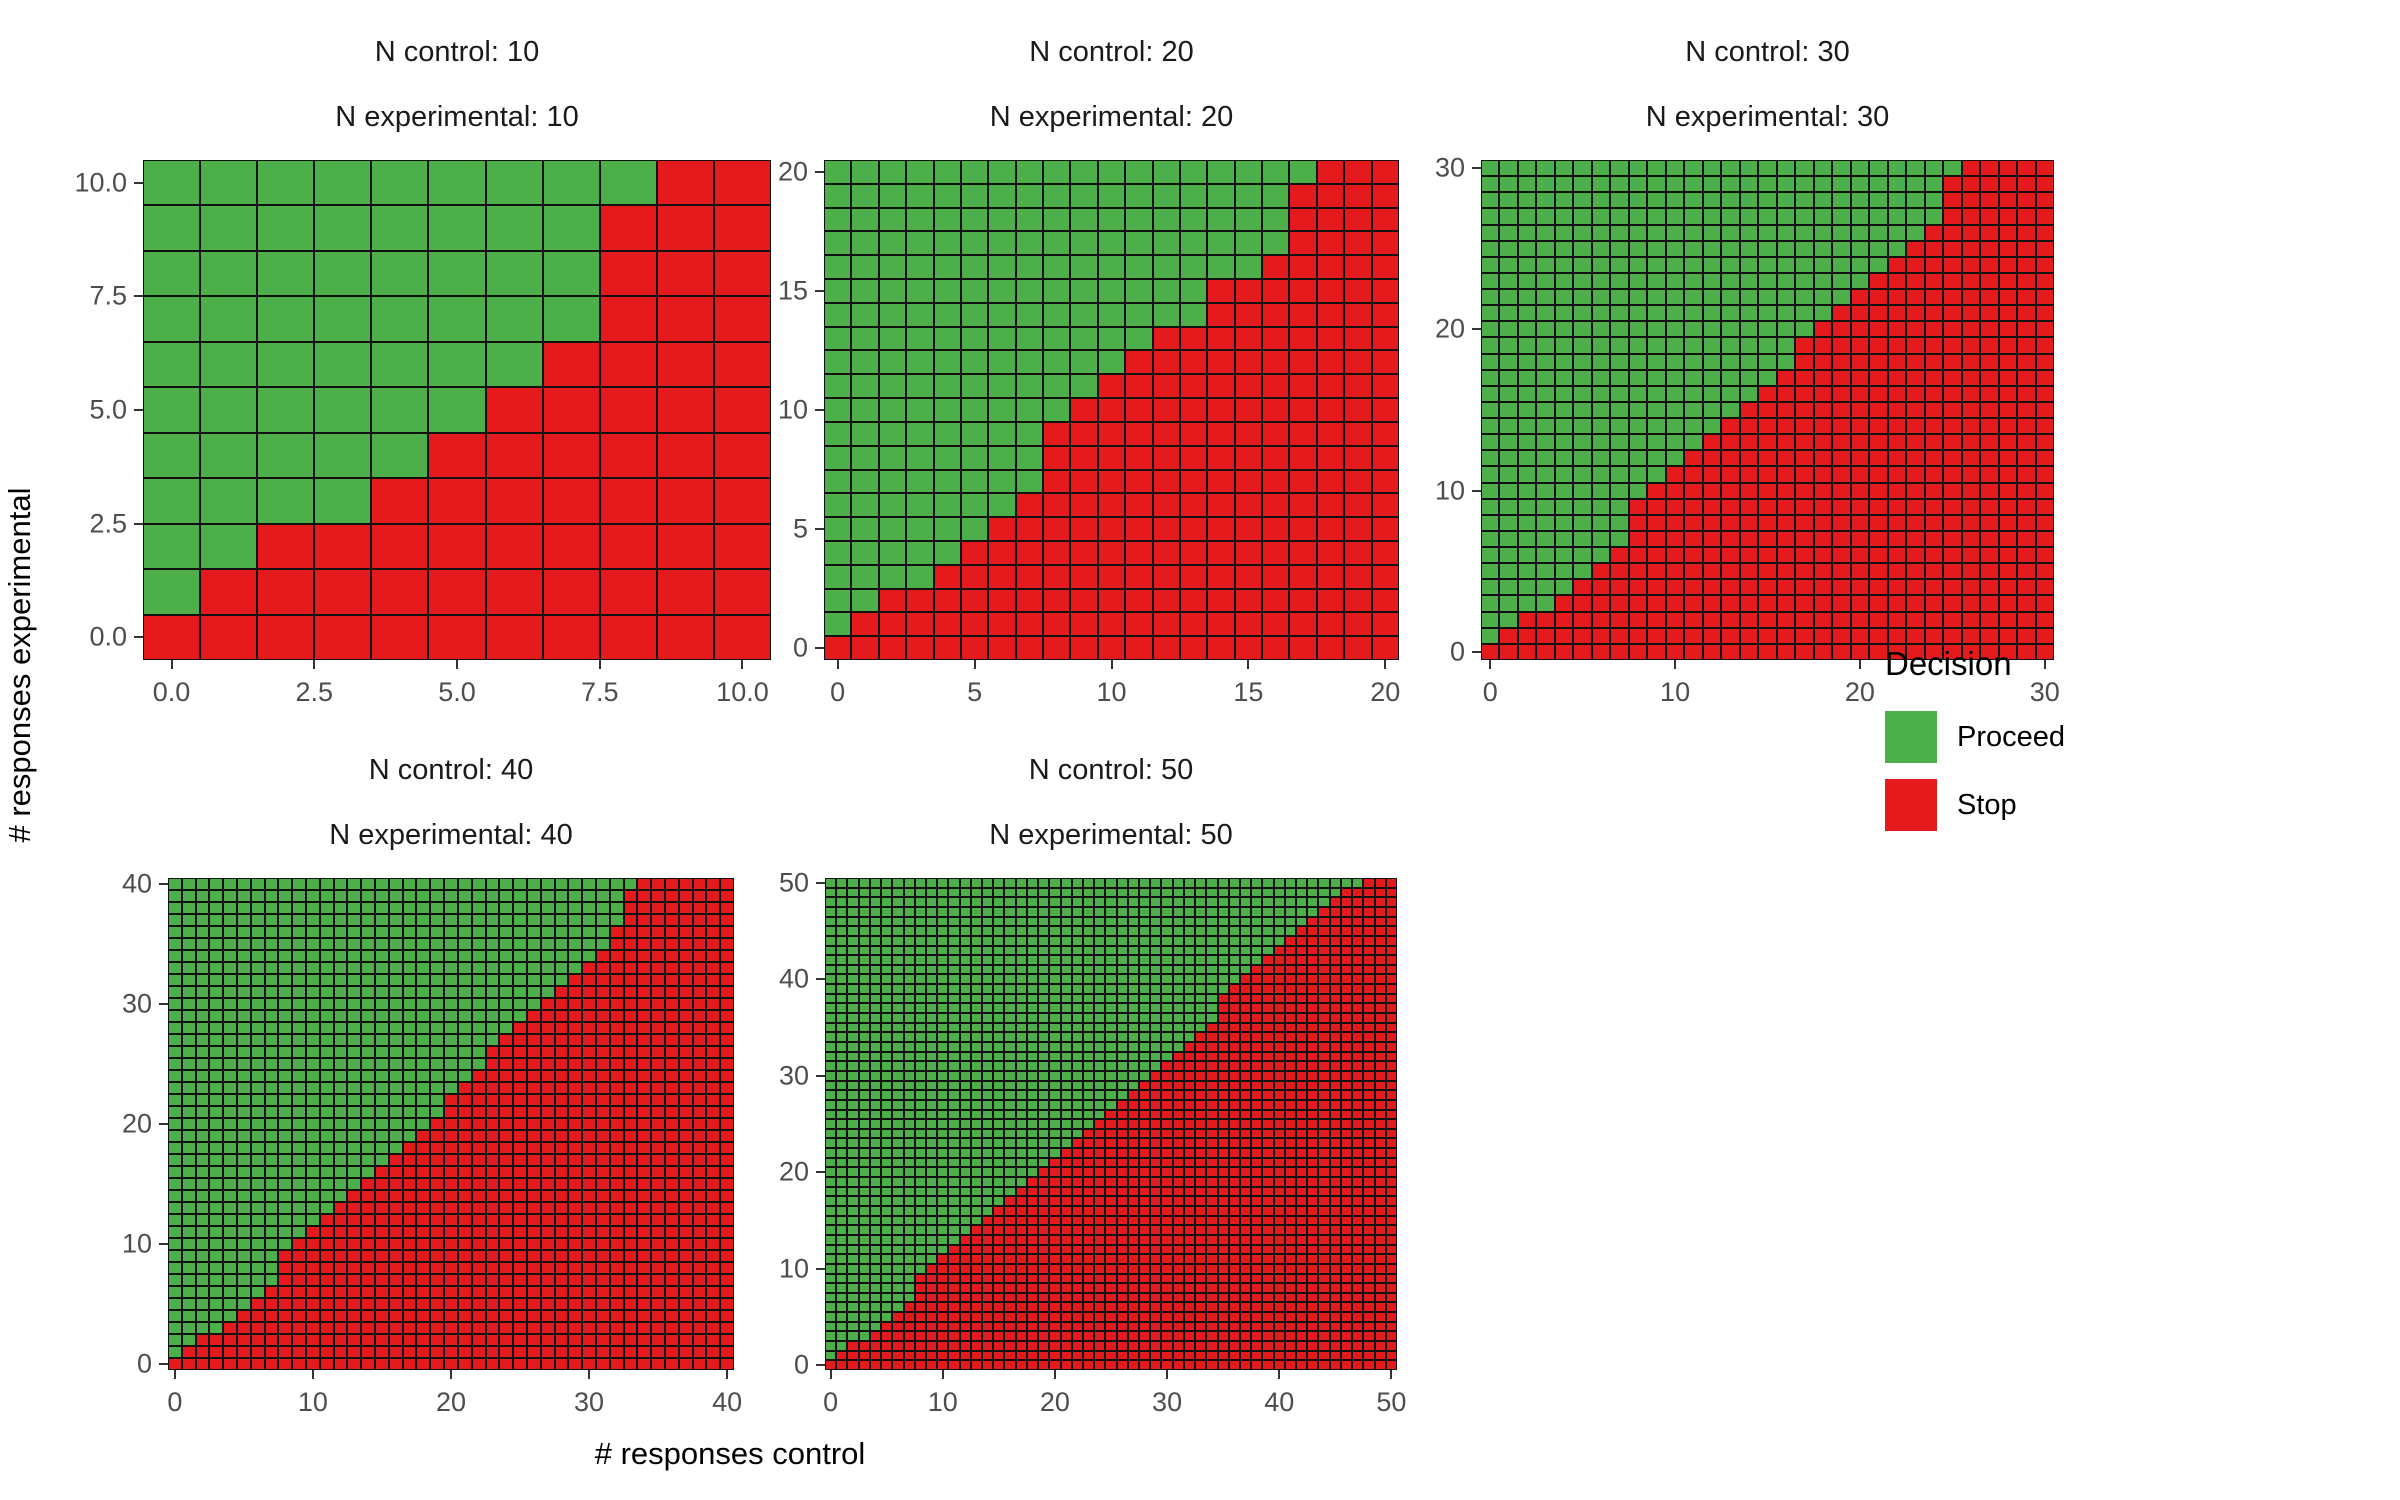 The image size is (2400, 1500). Describe the element at coordinates (1111, 52) in the screenshot. I see `strip-label-control-20: N control: 20` at that location.